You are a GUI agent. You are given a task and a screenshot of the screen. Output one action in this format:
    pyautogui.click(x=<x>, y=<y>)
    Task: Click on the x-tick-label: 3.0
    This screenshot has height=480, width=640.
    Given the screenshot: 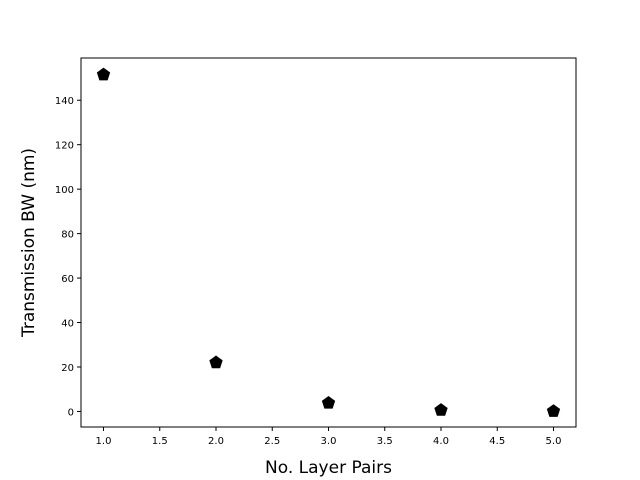 What is the action you would take?
    pyautogui.click(x=329, y=441)
    